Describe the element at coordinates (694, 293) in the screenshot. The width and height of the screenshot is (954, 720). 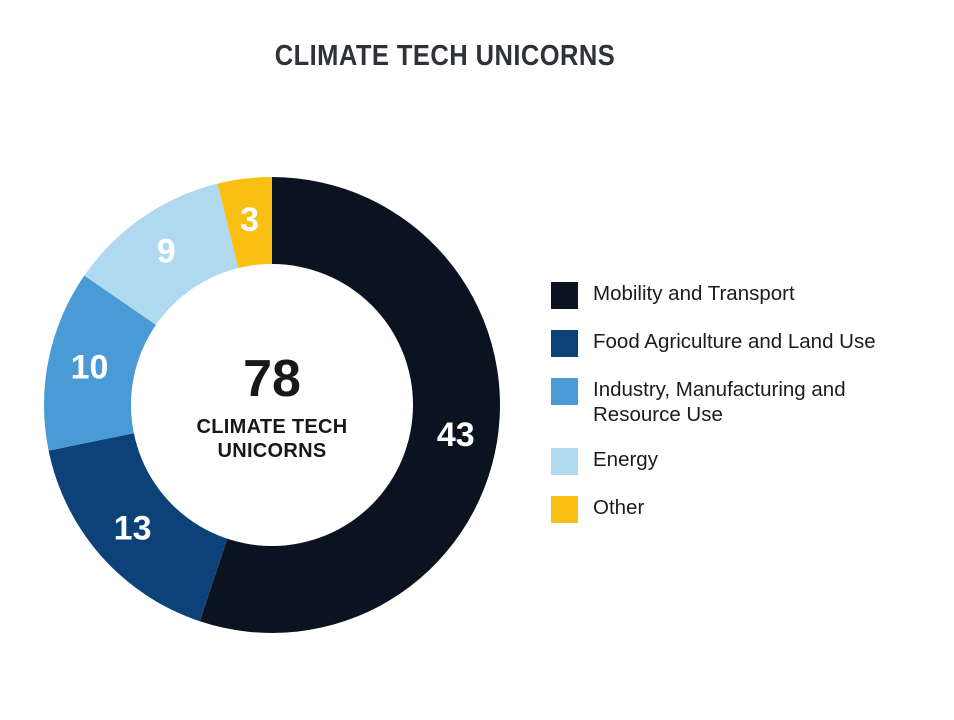
I see `legend-item-label: Mobility and Transport` at that location.